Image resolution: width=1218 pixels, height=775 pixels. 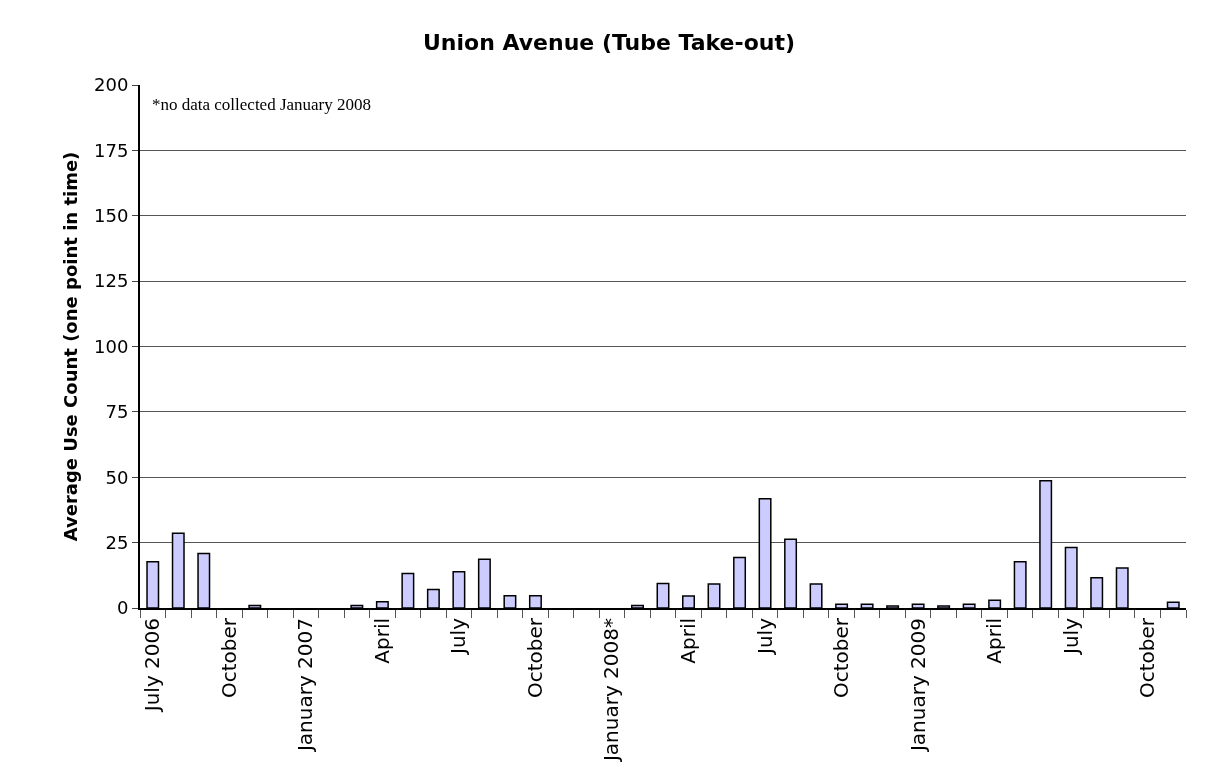 What do you see at coordinates (117, 477) in the screenshot?
I see `y-tick-label: 50` at bounding box center [117, 477].